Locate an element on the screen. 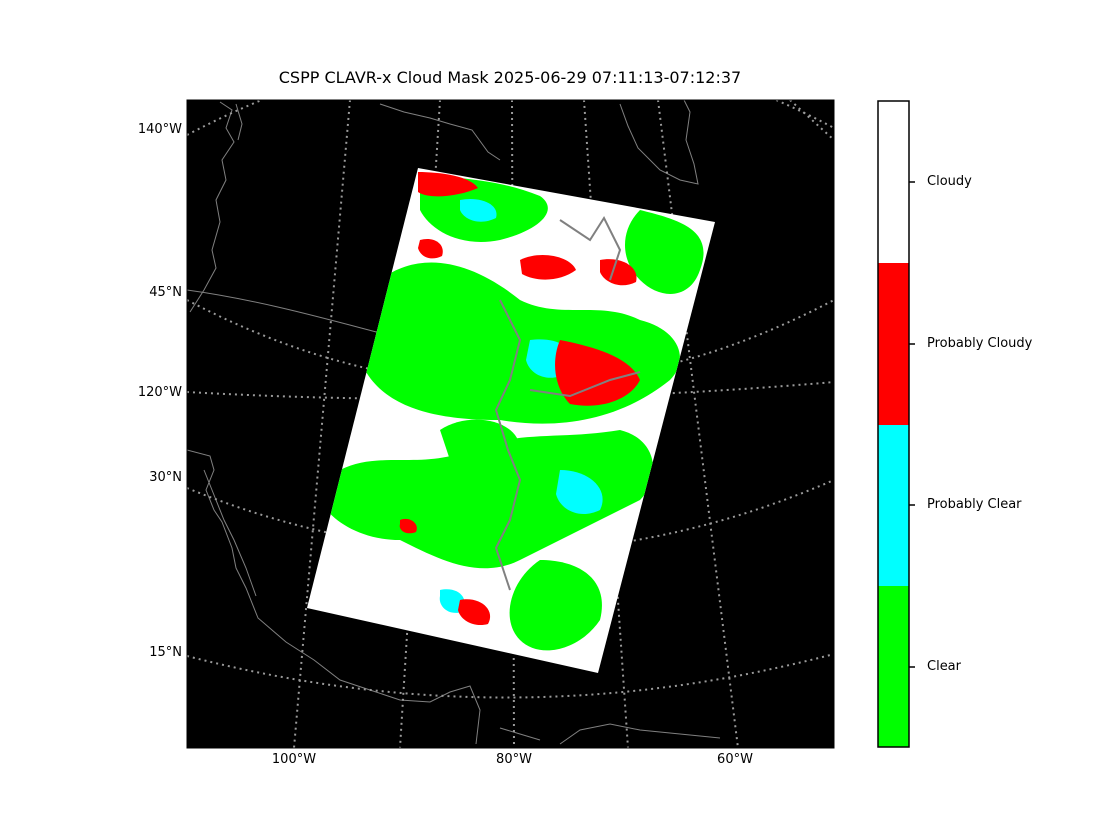 The image size is (1120, 840). legend-label-cloudy: Cloudy is located at coordinates (949, 181).